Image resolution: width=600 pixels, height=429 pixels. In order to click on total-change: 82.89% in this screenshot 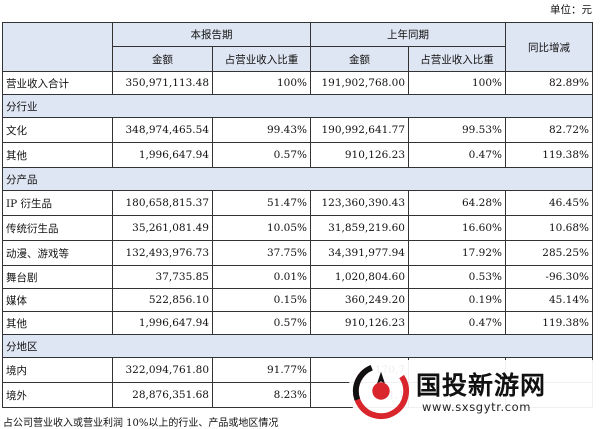, I will do `click(549, 83)`.